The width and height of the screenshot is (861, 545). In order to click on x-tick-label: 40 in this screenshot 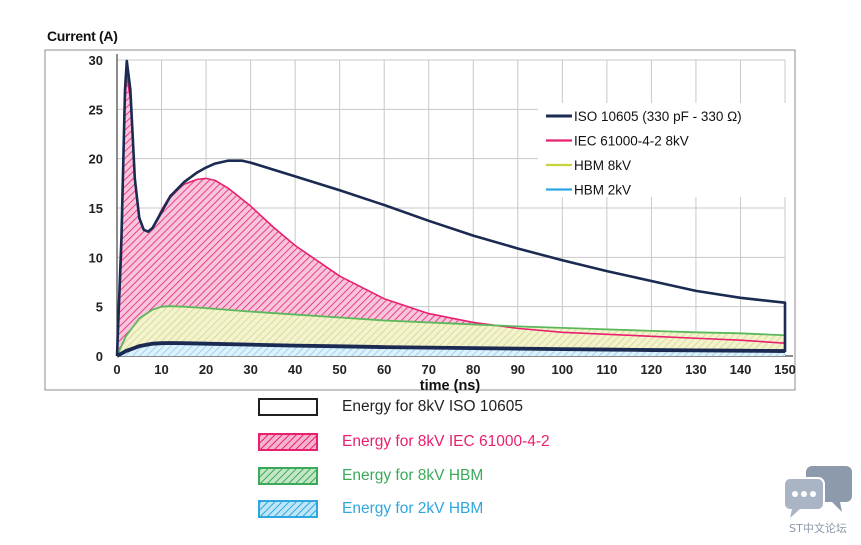, I will do `click(295, 369)`.